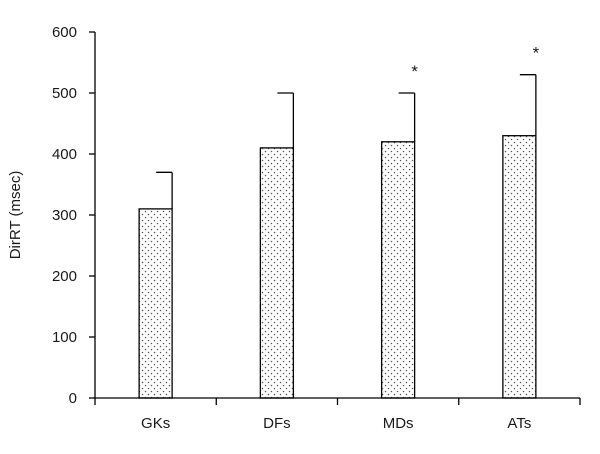 The image size is (600, 454). I want to click on x-tick-label: DFs, so click(277, 423).